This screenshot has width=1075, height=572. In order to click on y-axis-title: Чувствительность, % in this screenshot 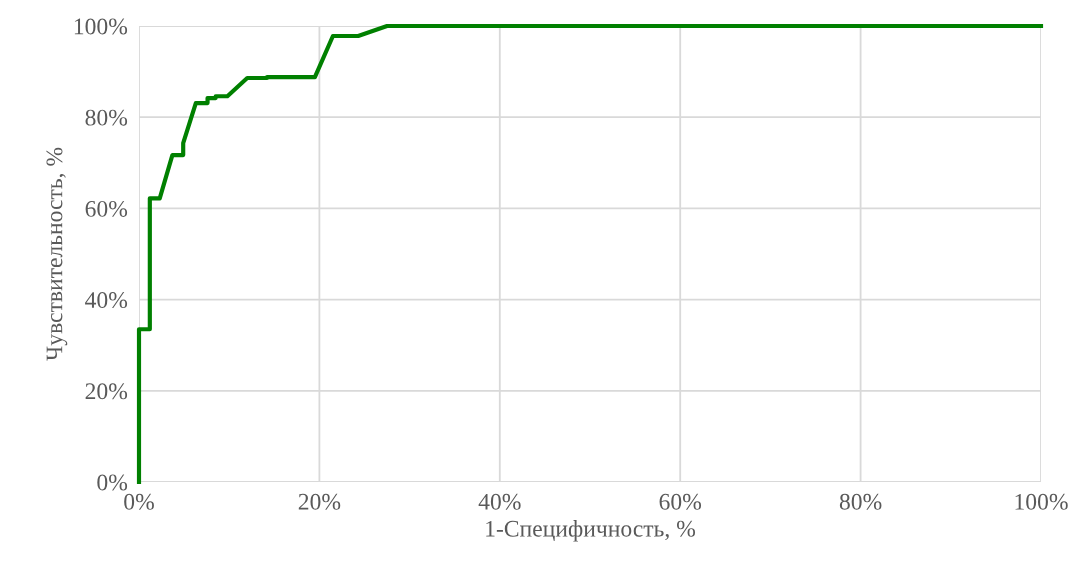, I will do `click(57, 254)`.